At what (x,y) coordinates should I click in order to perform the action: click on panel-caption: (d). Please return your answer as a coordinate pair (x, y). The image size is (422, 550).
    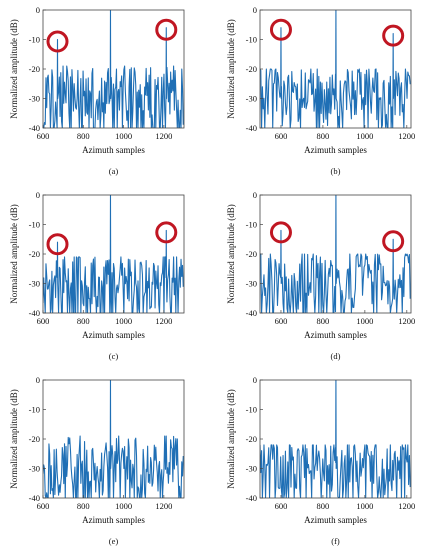
    Looking at the image, I should click on (336, 356).